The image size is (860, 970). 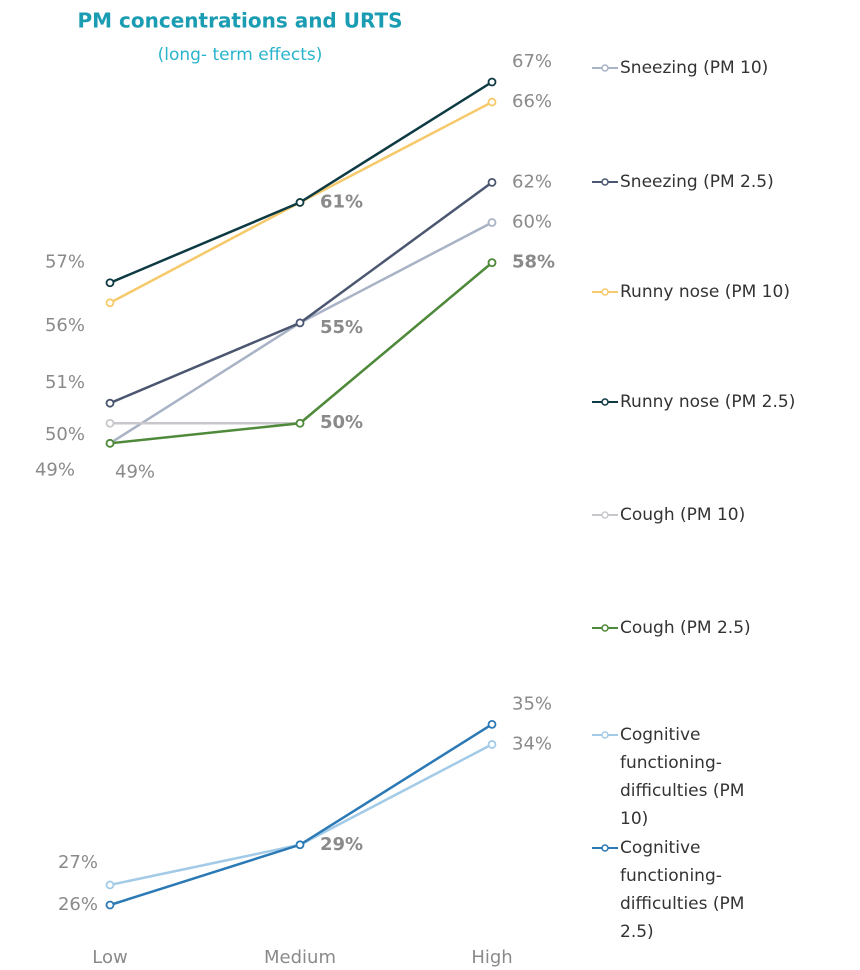 What do you see at coordinates (65, 382) in the screenshot?
I see `data-label: 51%` at bounding box center [65, 382].